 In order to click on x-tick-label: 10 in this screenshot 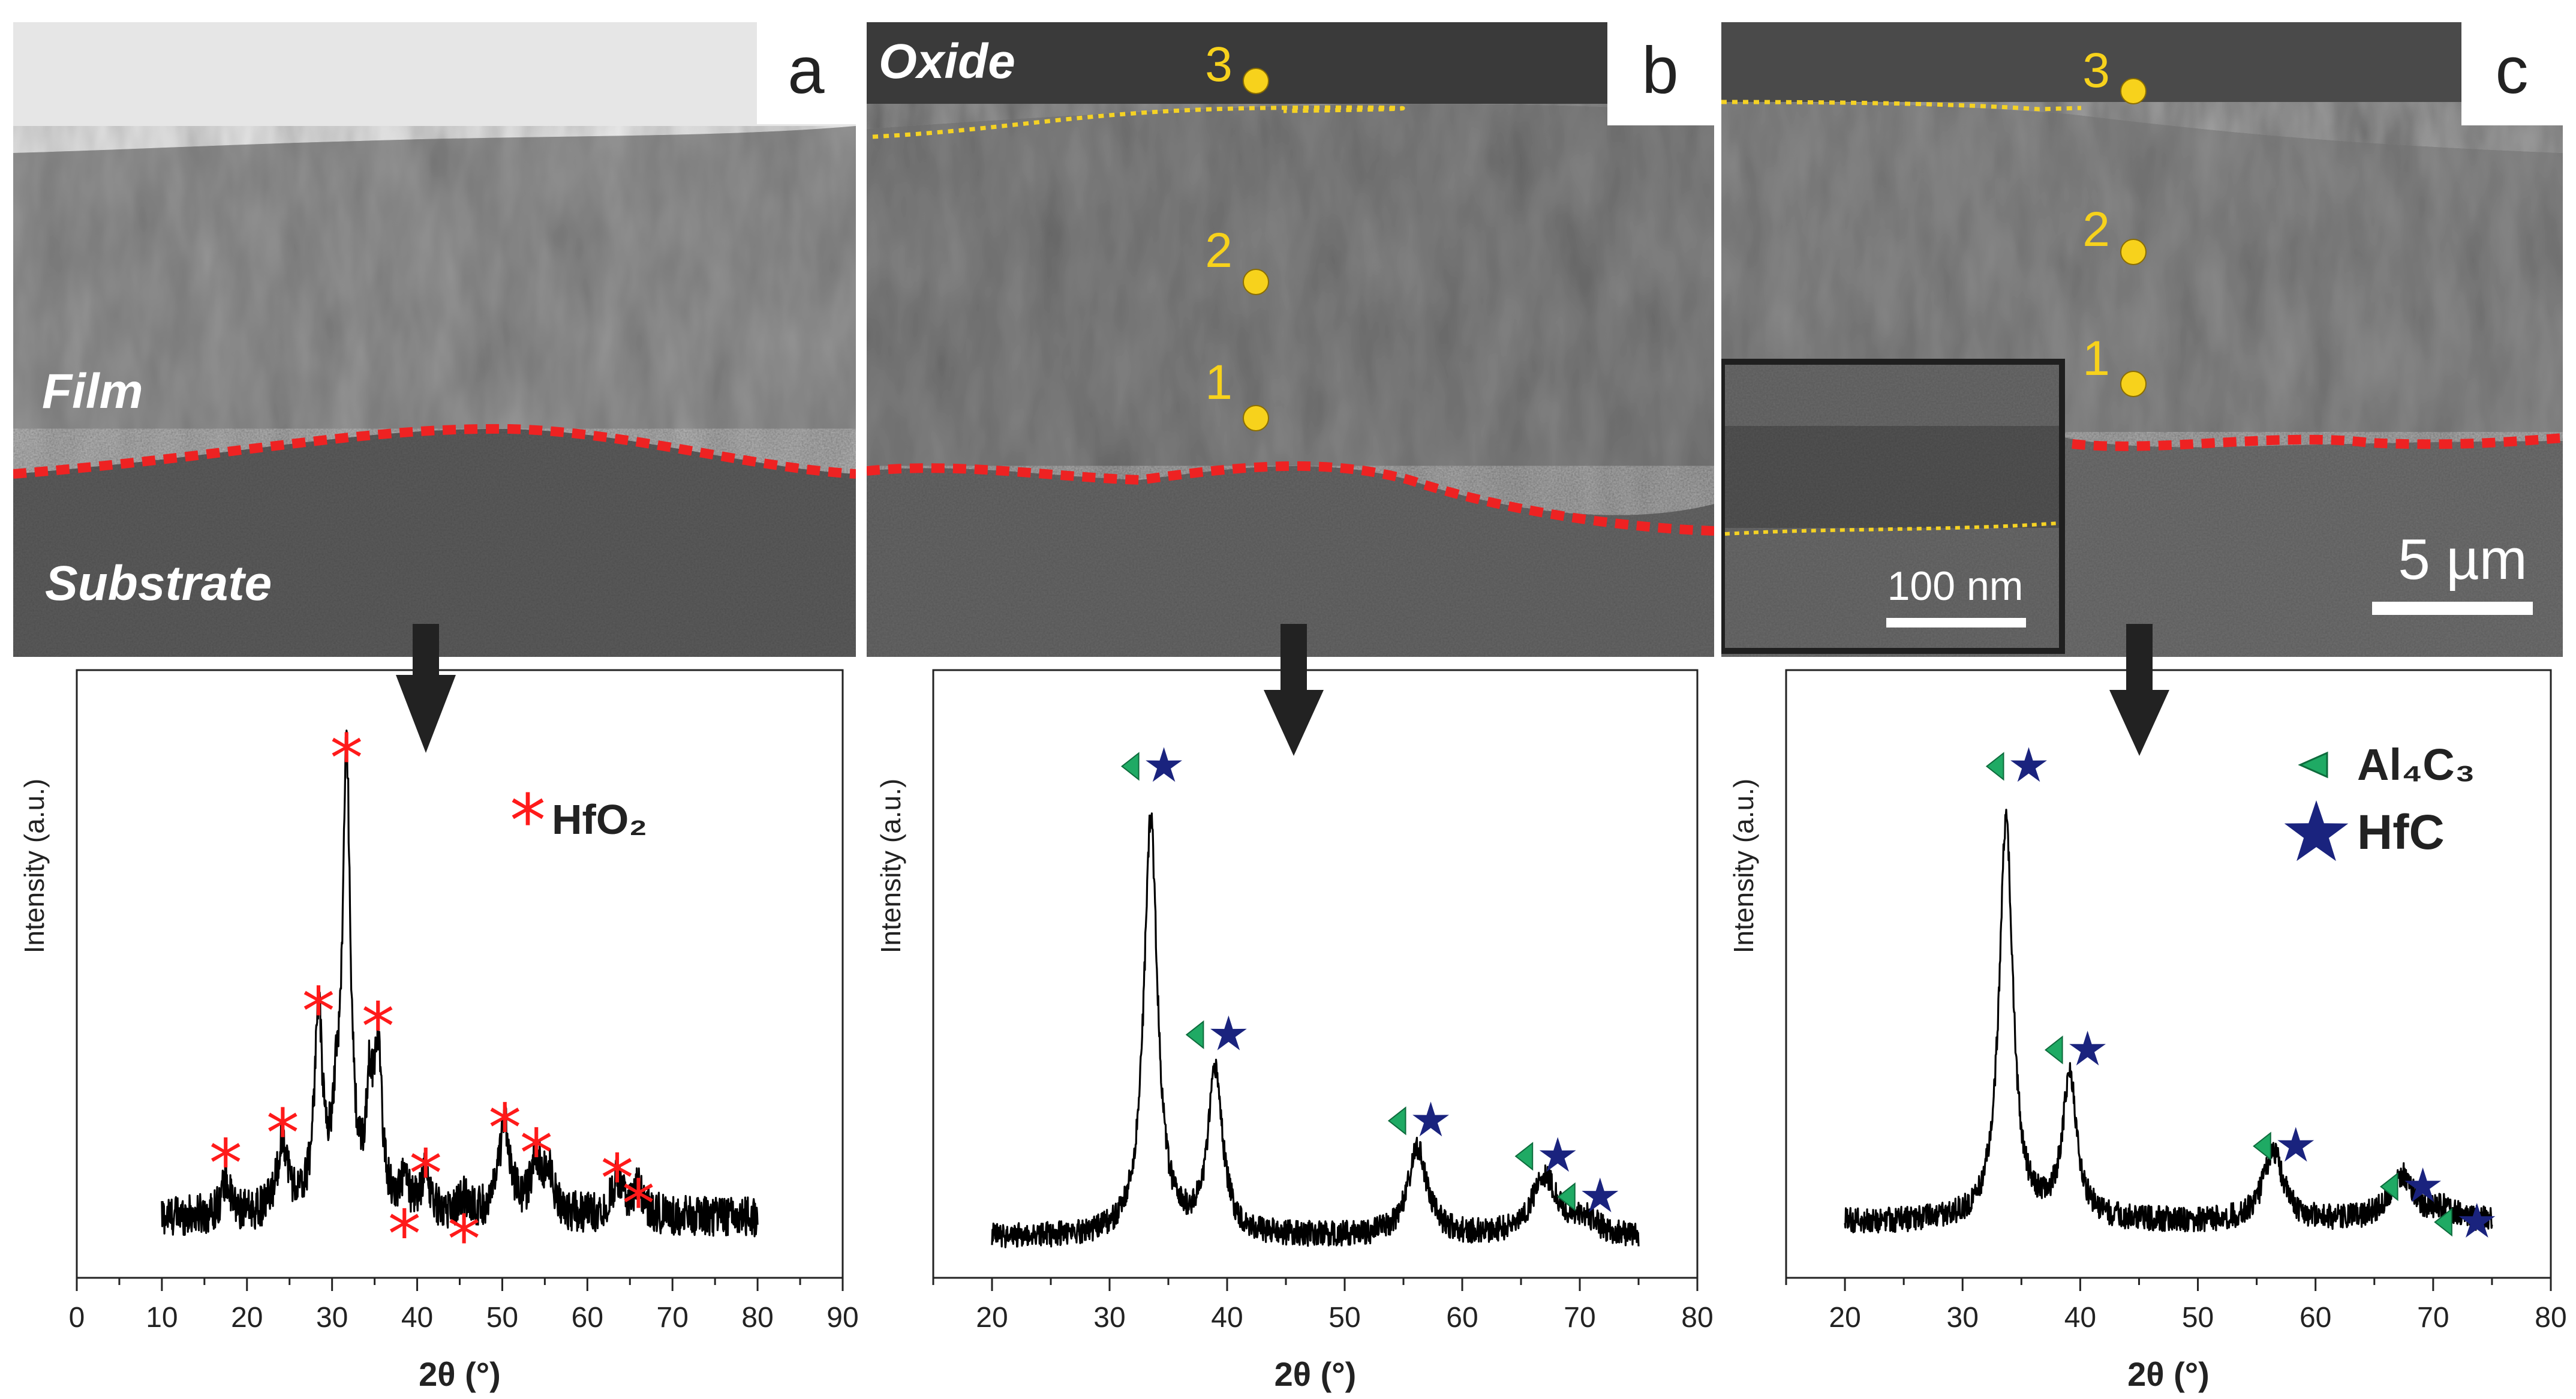, I will do `click(162, 1318)`.